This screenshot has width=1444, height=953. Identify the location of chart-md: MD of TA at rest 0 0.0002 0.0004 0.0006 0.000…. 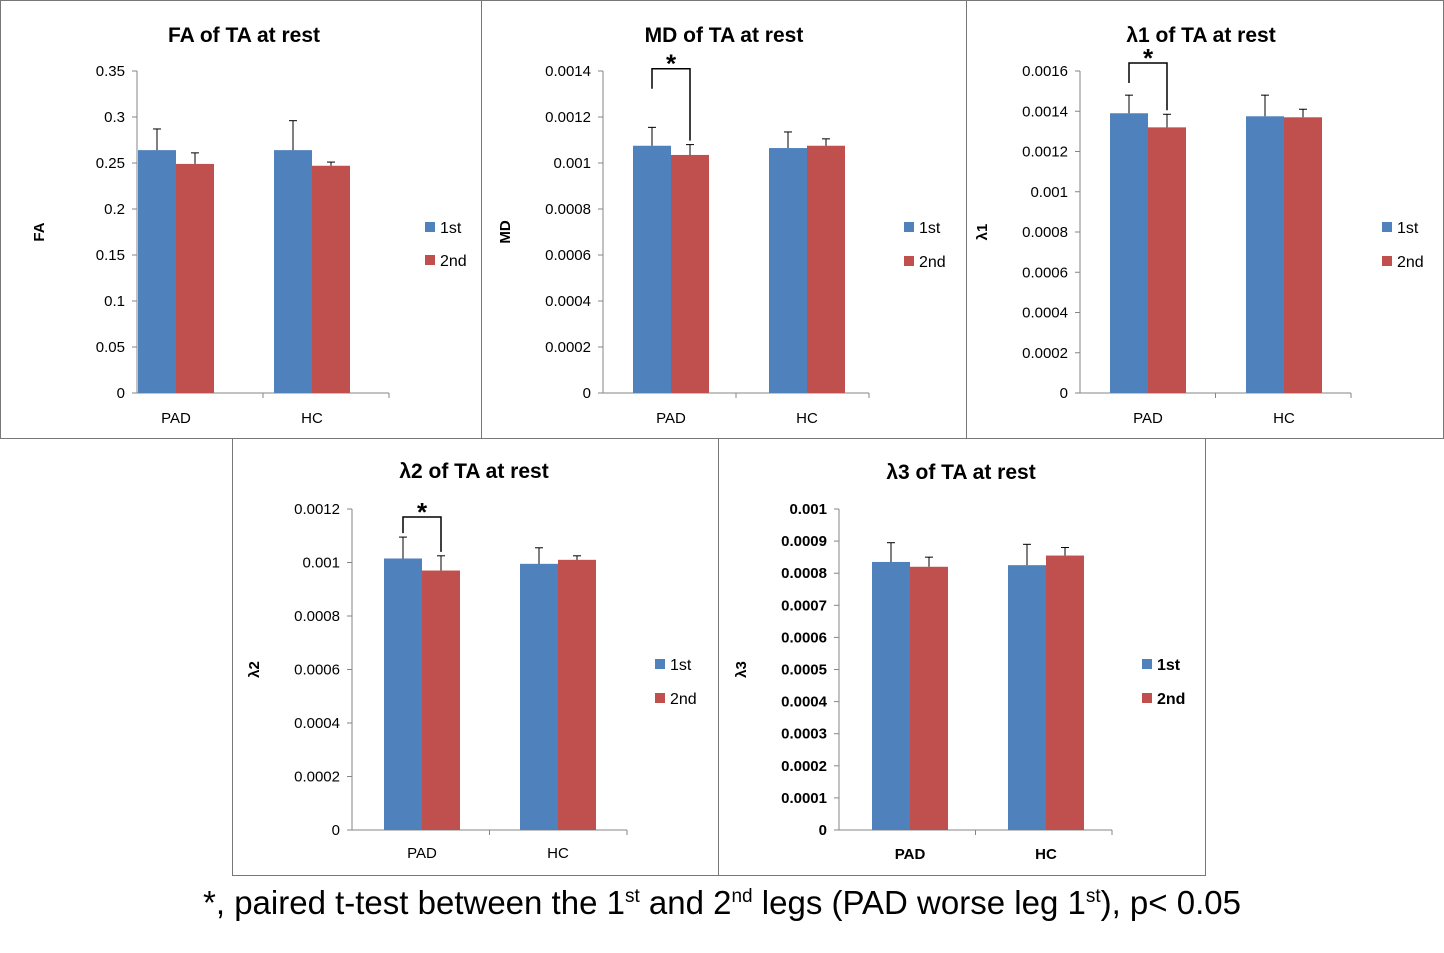
(721, 225).